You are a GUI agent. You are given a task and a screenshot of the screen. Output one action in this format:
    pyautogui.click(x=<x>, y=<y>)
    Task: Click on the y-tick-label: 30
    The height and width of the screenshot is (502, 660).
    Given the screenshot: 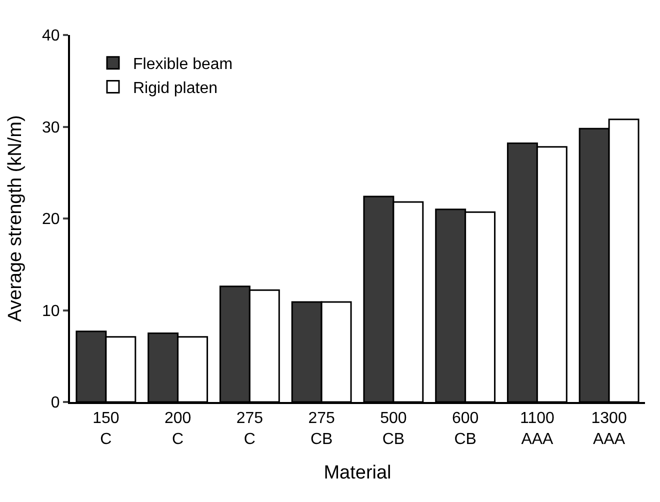 What is the action you would take?
    pyautogui.click(x=51, y=127)
    